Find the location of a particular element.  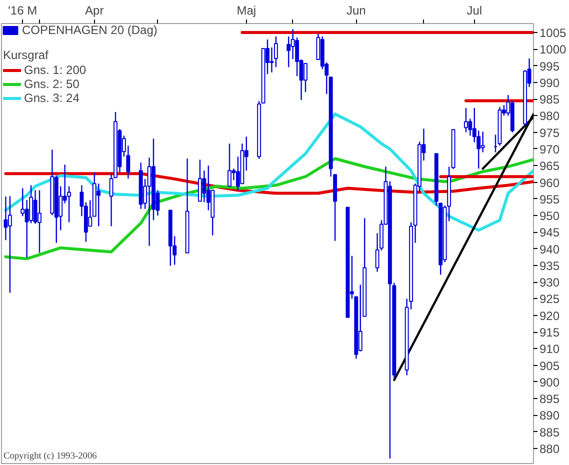

y-tick-label: 1005 is located at coordinates (553, 33).